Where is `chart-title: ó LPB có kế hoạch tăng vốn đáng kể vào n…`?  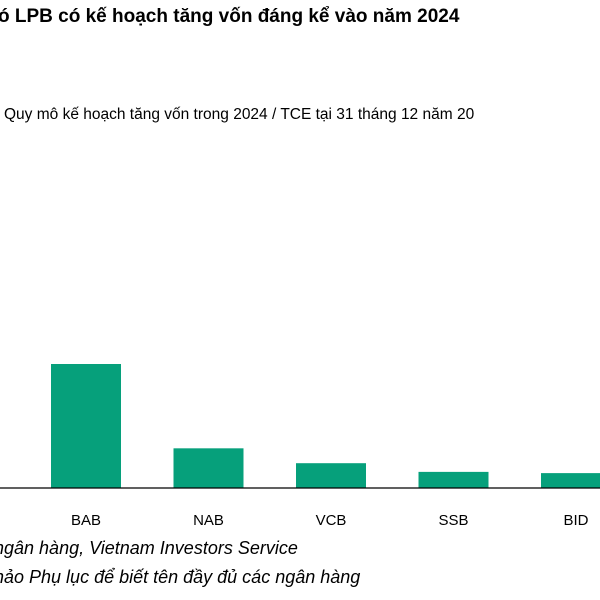 chart-title: ó LPB có kế hoạch tăng vốn đáng kể vào n… is located at coordinates (230, 16).